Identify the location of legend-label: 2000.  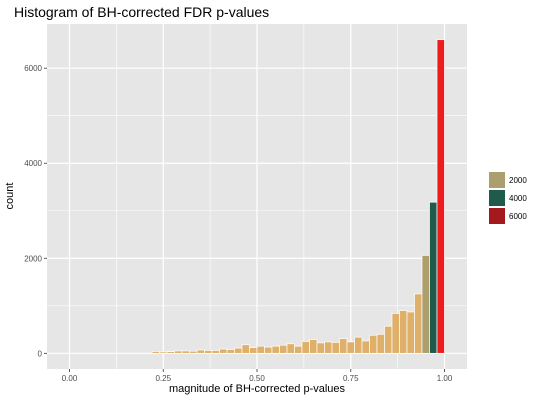
(518, 180).